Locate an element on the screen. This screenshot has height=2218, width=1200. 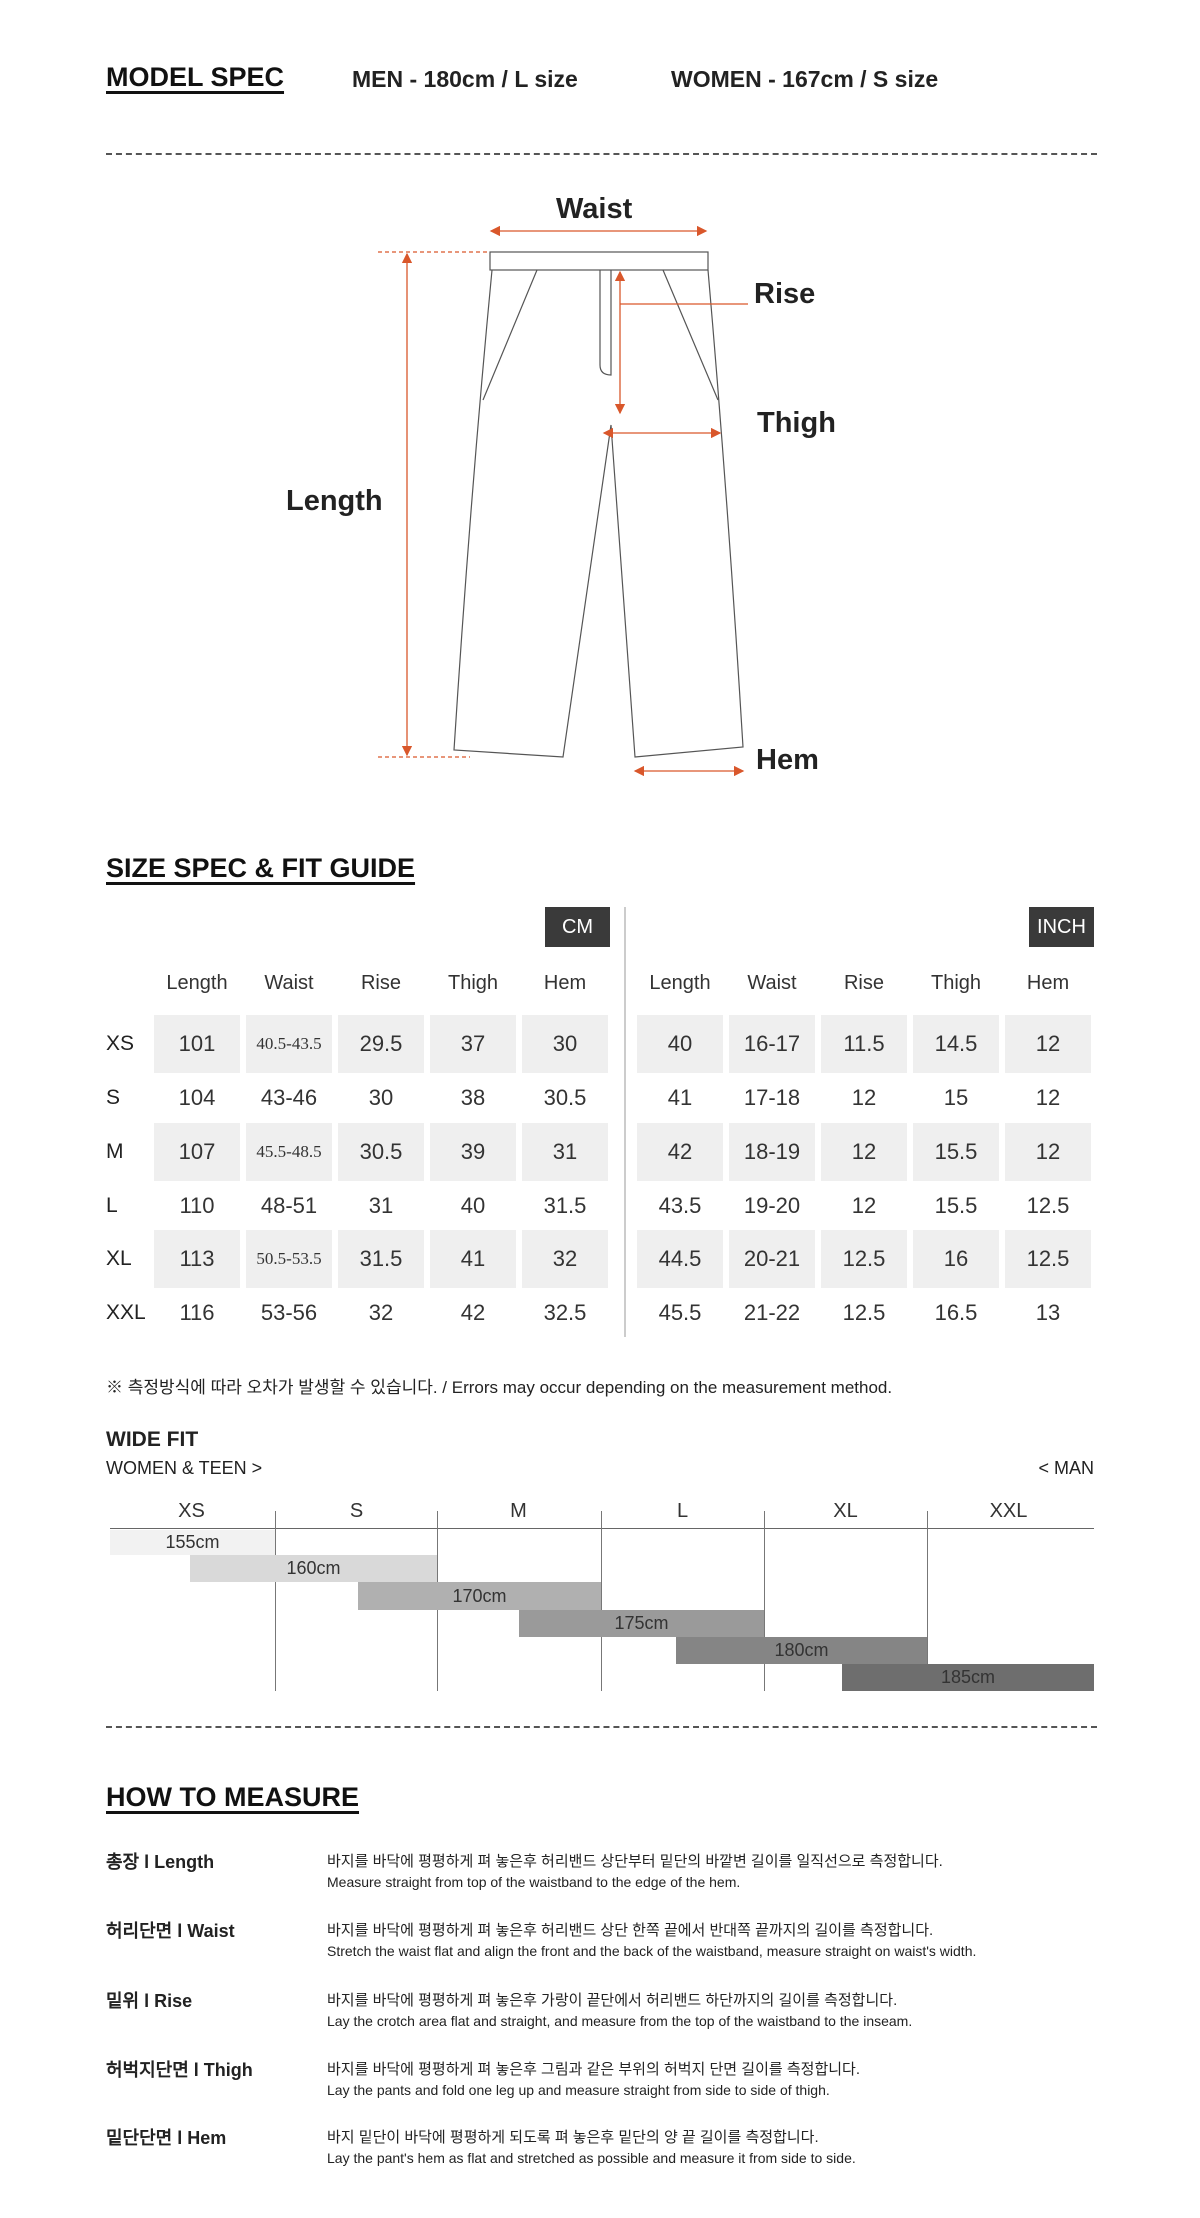
size-label: XS is located at coordinates (120, 1043).